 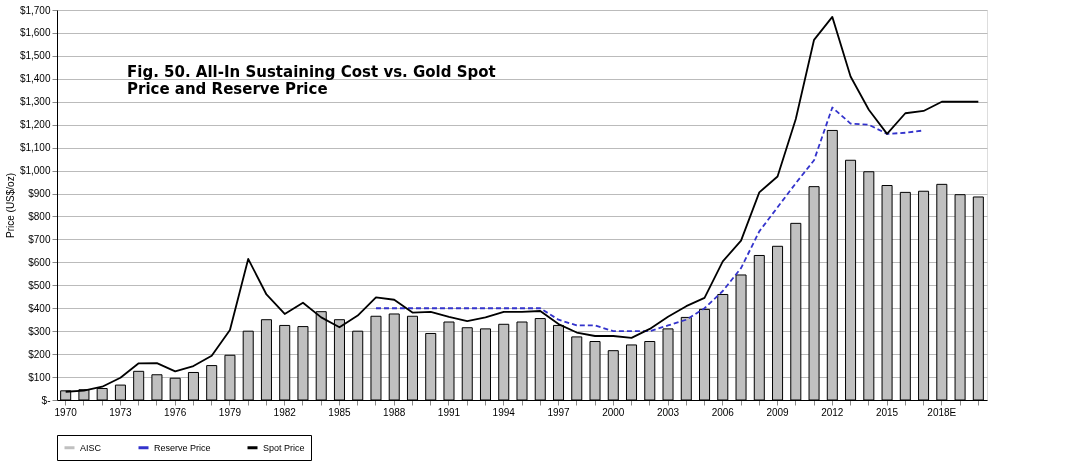 I want to click on x-tick-label: 2012, so click(x=832, y=412).